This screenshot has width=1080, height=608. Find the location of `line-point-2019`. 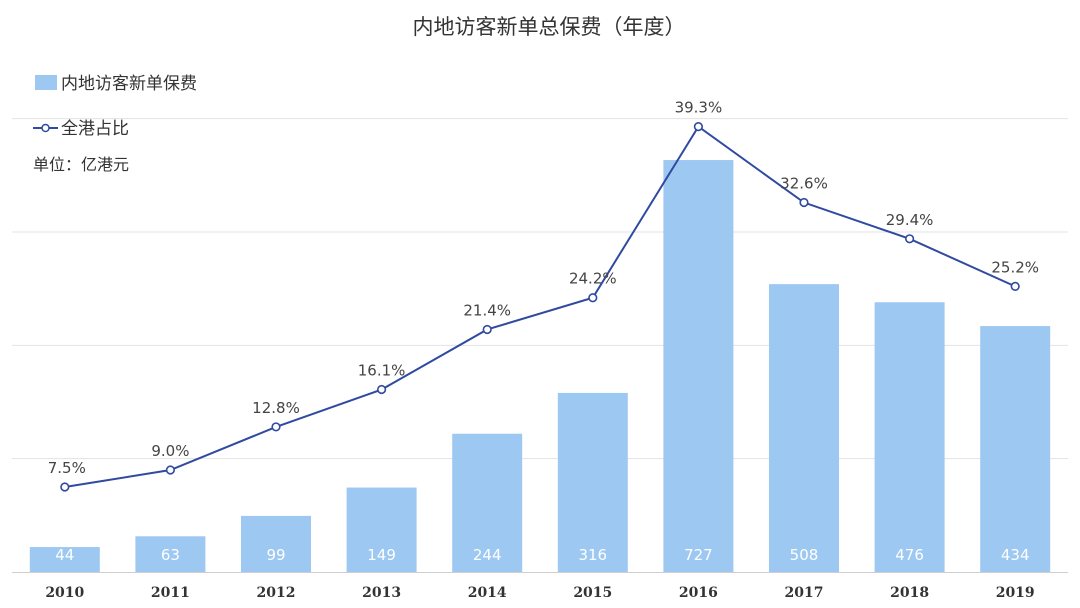

line-point-2019 is located at coordinates (1015, 286).